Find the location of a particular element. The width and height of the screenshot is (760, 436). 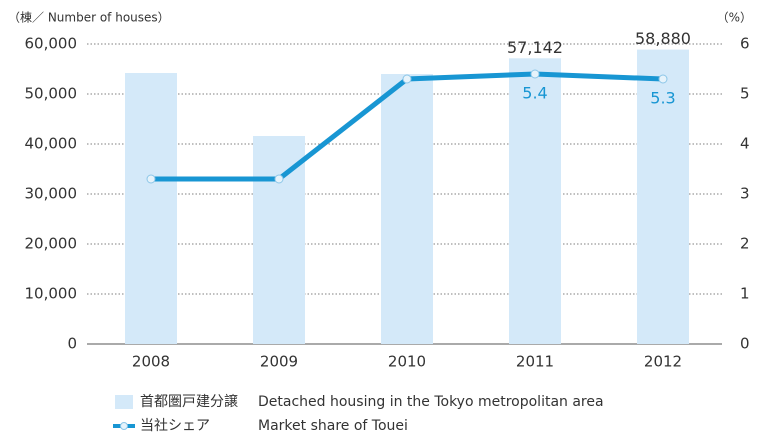

legend-label: 当社シェア is located at coordinates (175, 426).